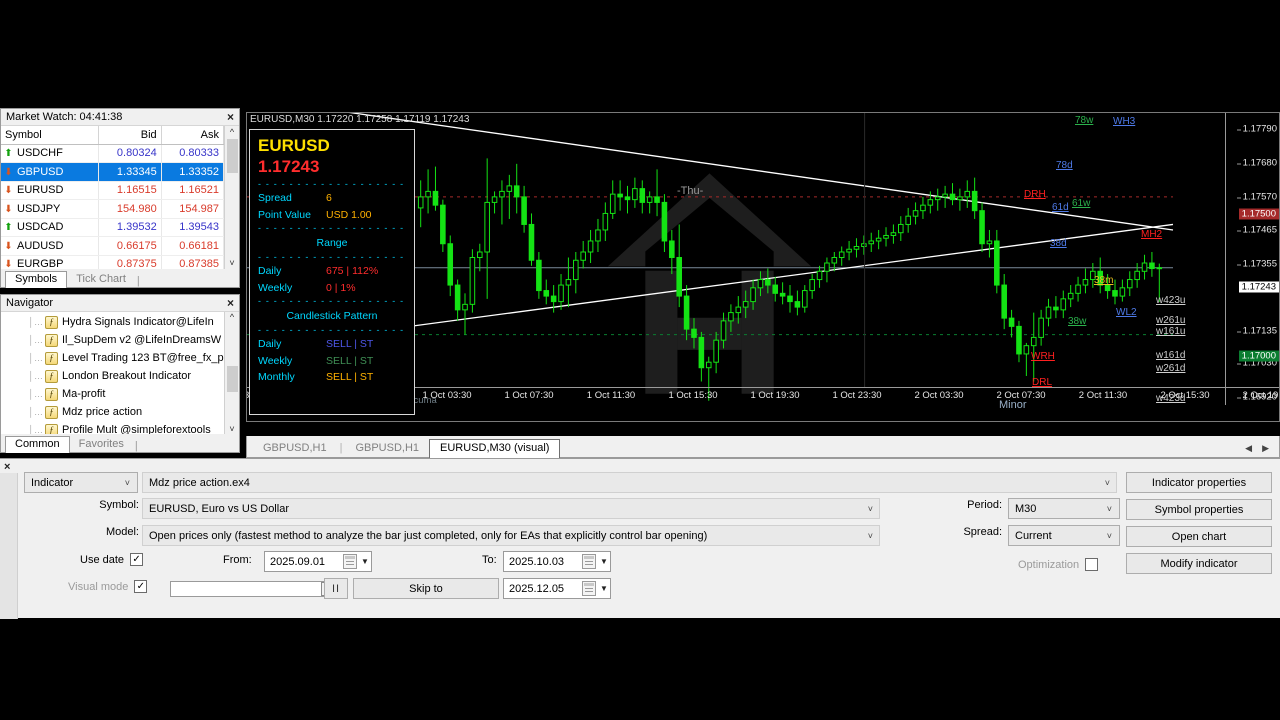  Describe the element at coordinates (231, 197) in the screenshot. I see `market-watch-scrollbar: ^ ˅` at that location.